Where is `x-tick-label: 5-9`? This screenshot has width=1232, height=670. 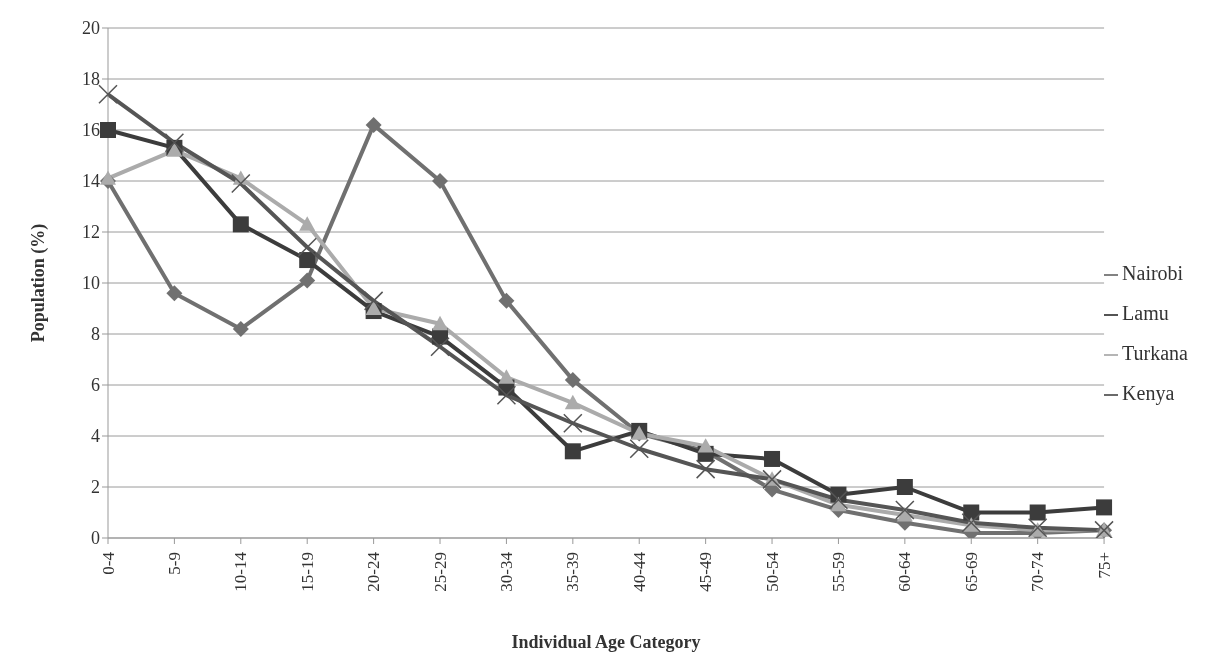
x-tick-label: 5-9 is located at coordinates (174, 563).